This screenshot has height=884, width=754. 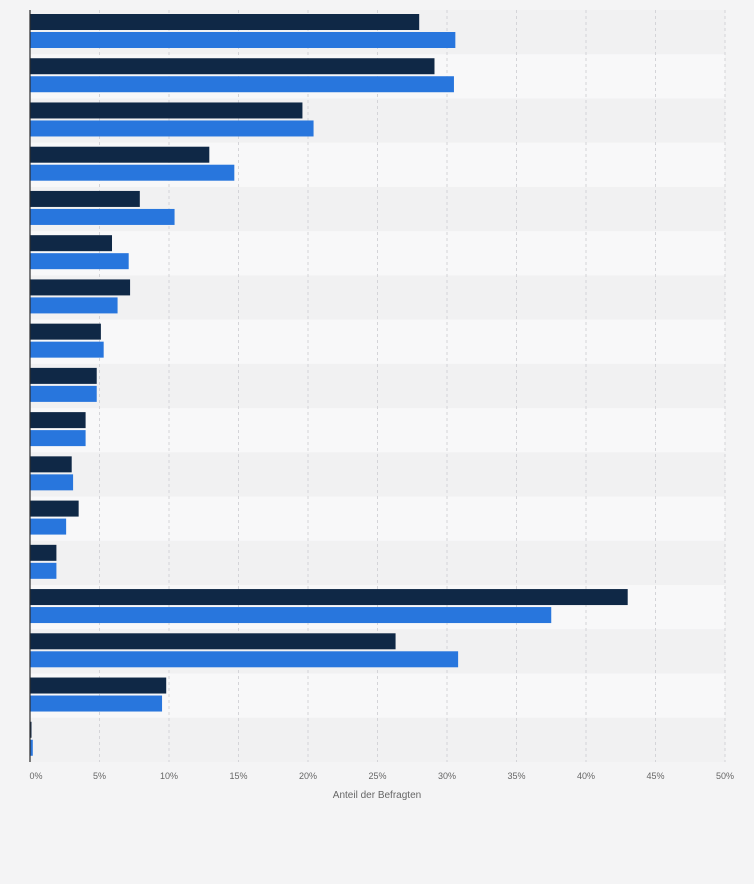 What do you see at coordinates (238, 776) in the screenshot?
I see `x-tick-label: 15%` at bounding box center [238, 776].